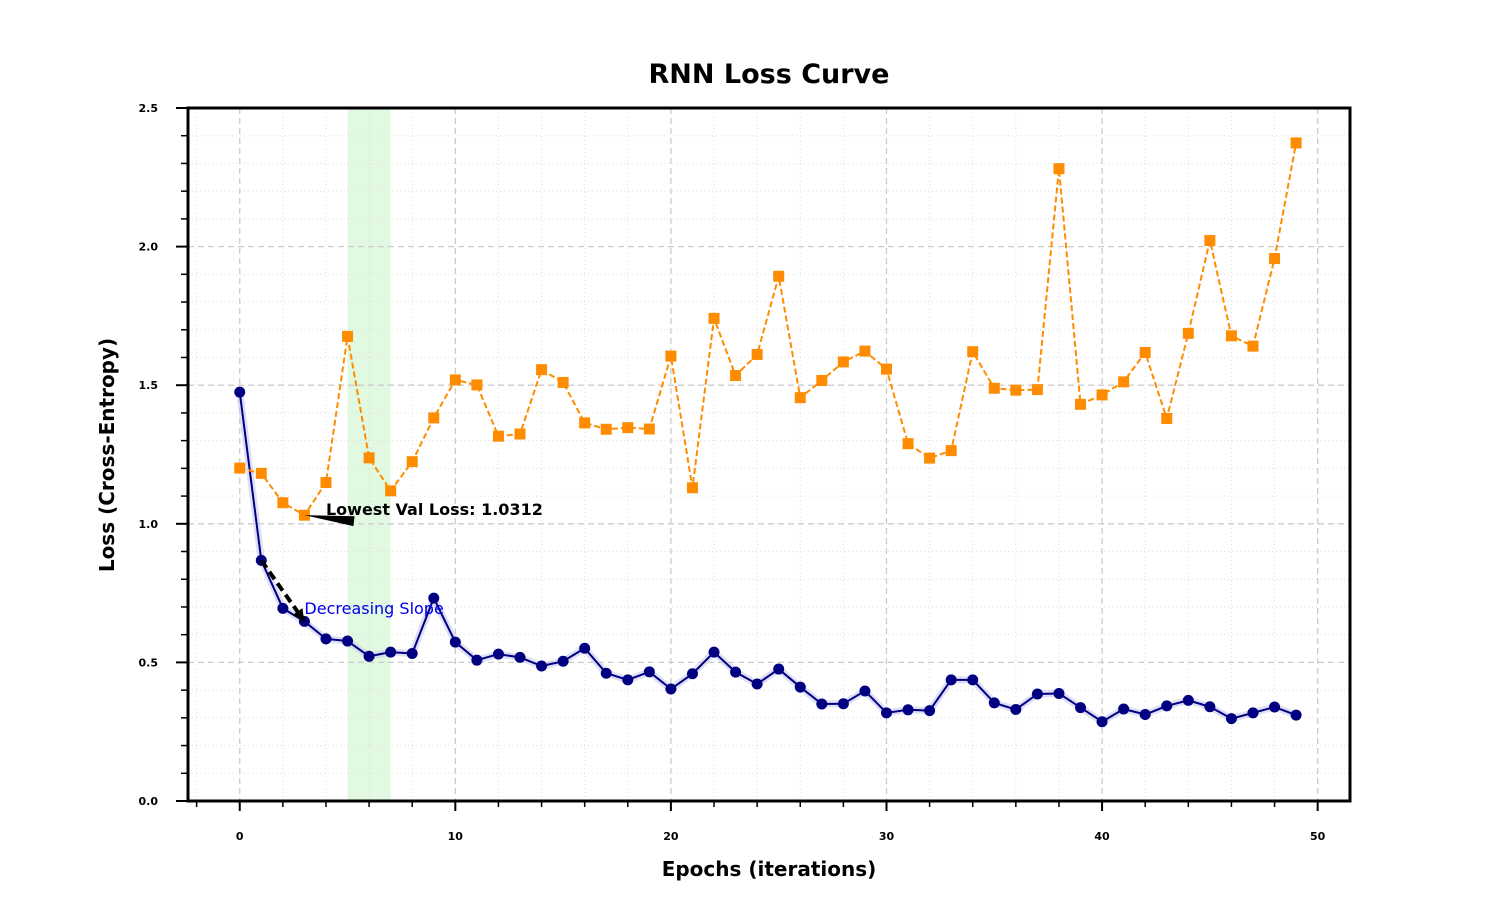 The width and height of the screenshot is (1500, 900). What do you see at coordinates (769, 74) in the screenshot?
I see `chart-title: RNN Loss Curve` at bounding box center [769, 74].